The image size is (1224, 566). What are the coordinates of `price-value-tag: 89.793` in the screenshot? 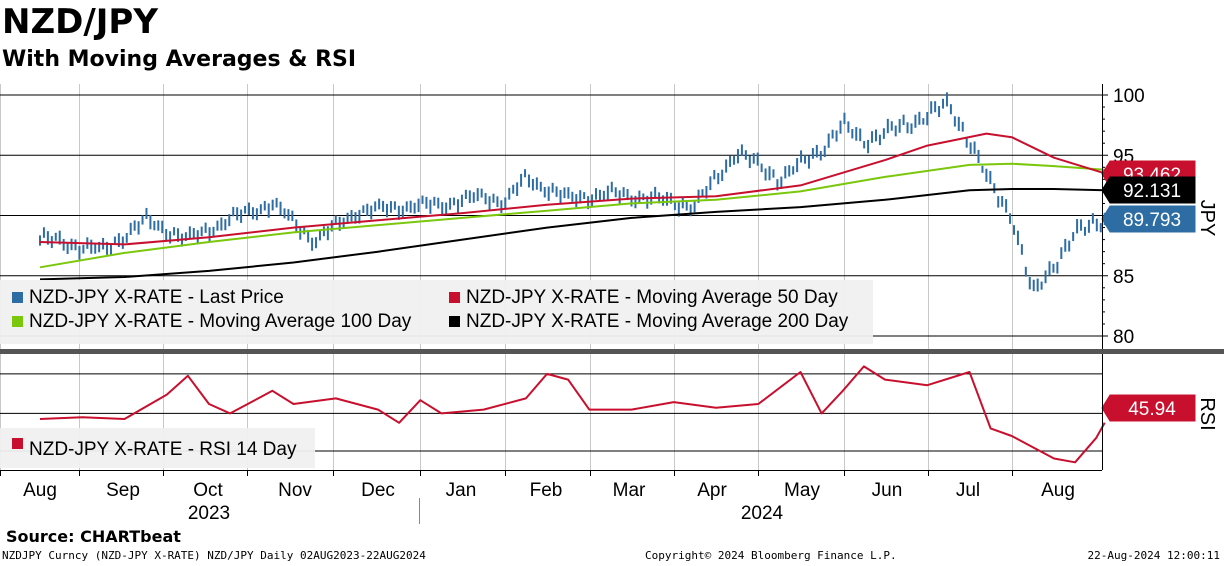 It's located at (1148, 219).